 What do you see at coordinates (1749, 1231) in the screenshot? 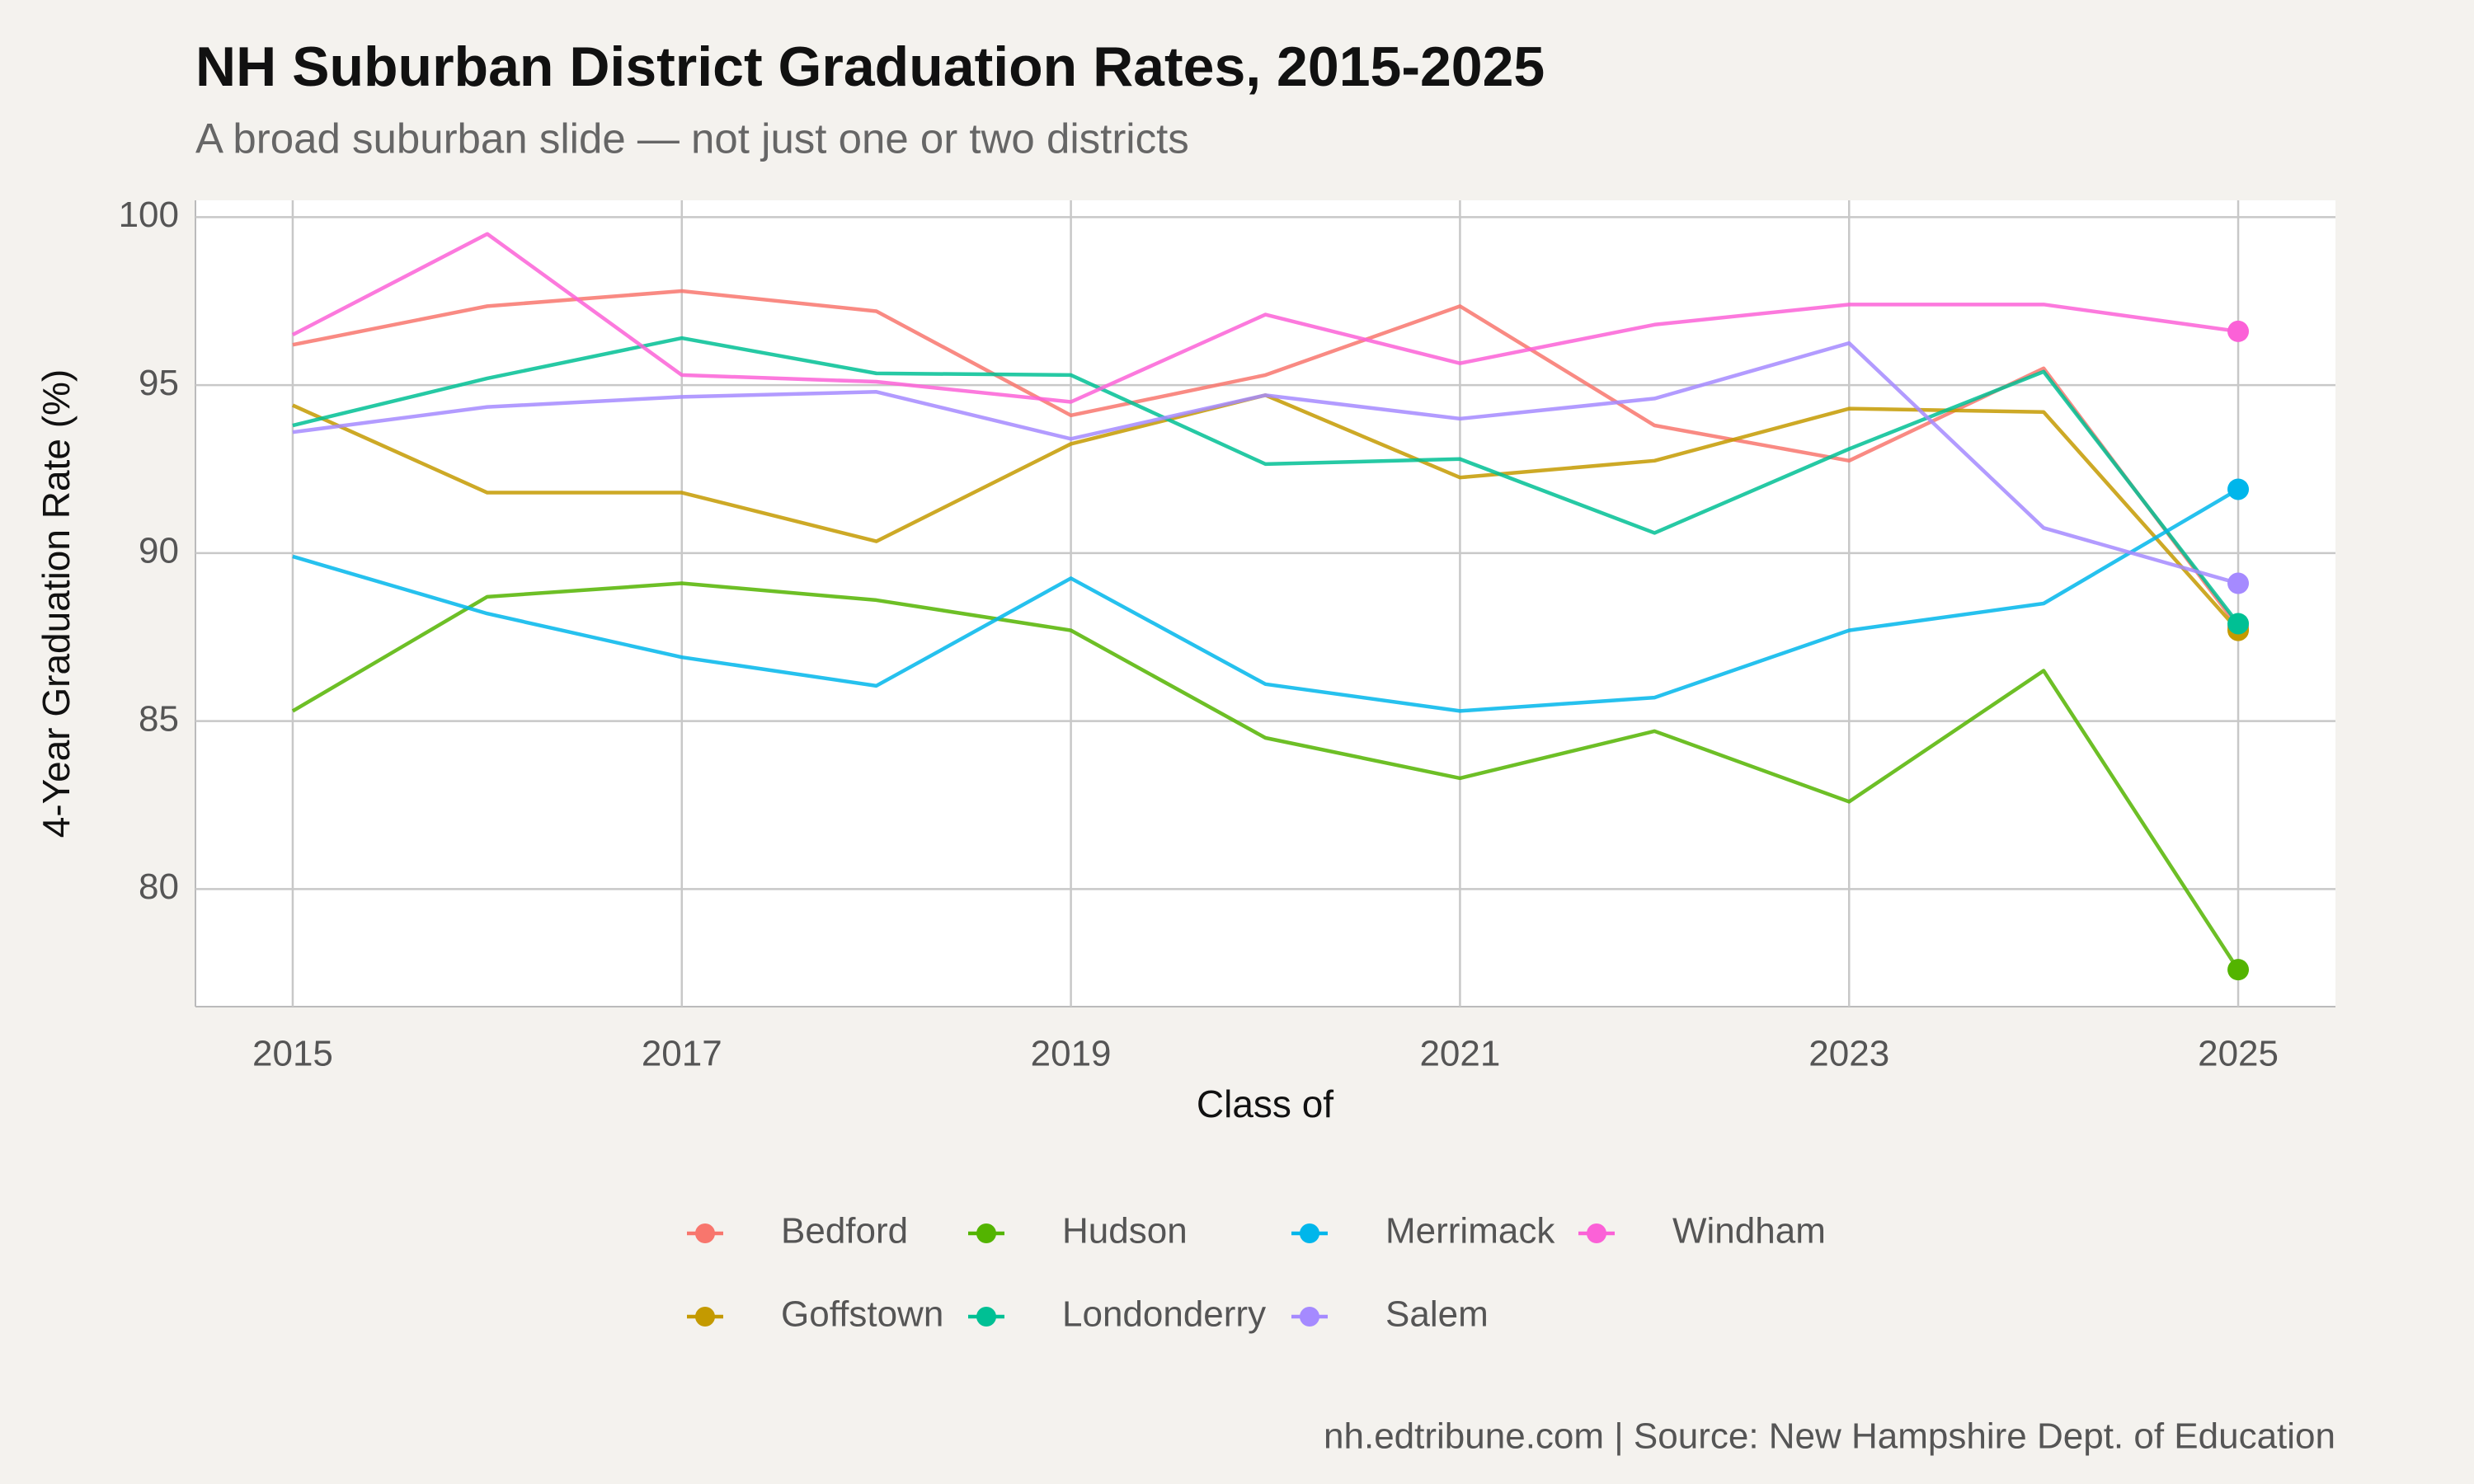
I see `legend-label: Windham` at bounding box center [1749, 1231].